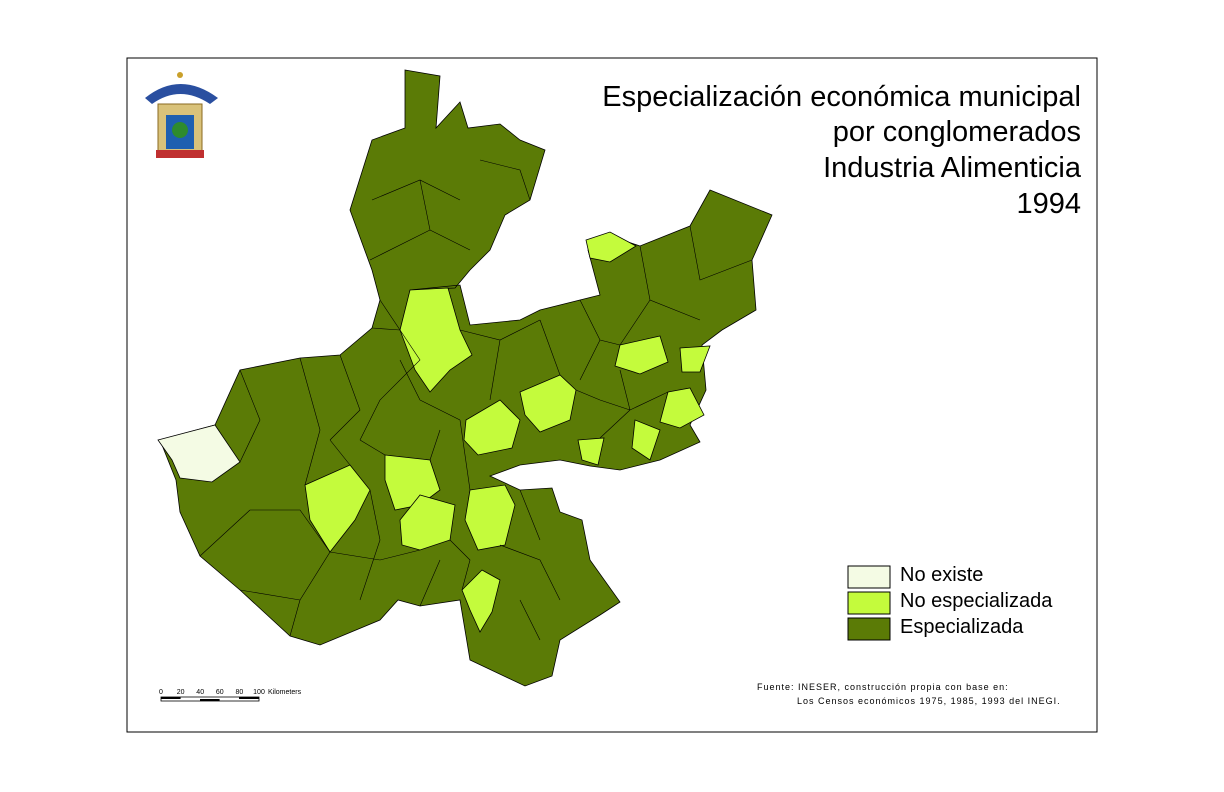 The width and height of the screenshot is (1224, 792). I want to click on scale-label: 100, so click(259, 692).